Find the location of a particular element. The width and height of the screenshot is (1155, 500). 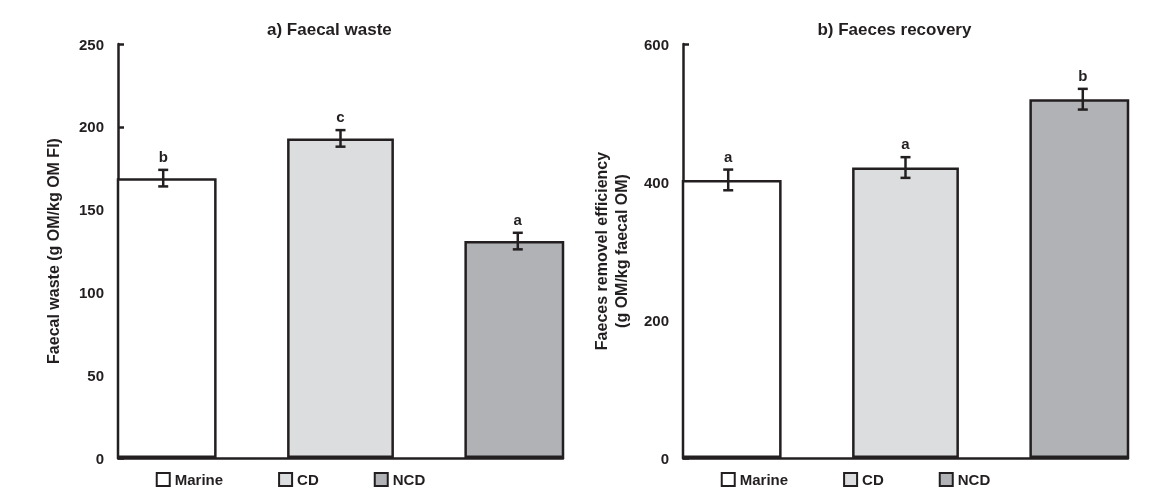

y-tick-label: 600 is located at coordinates (656, 44).